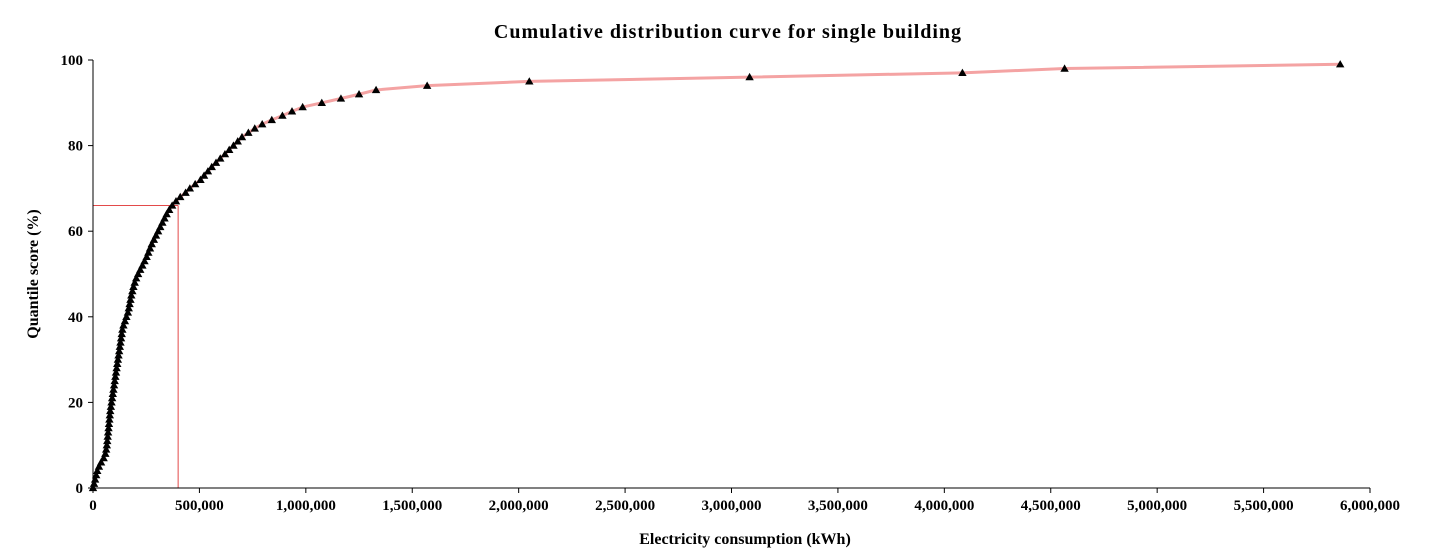 This screenshot has width=1456, height=558. What do you see at coordinates (1157, 506) in the screenshot?
I see `x-tick-label: 5,000,000` at bounding box center [1157, 506].